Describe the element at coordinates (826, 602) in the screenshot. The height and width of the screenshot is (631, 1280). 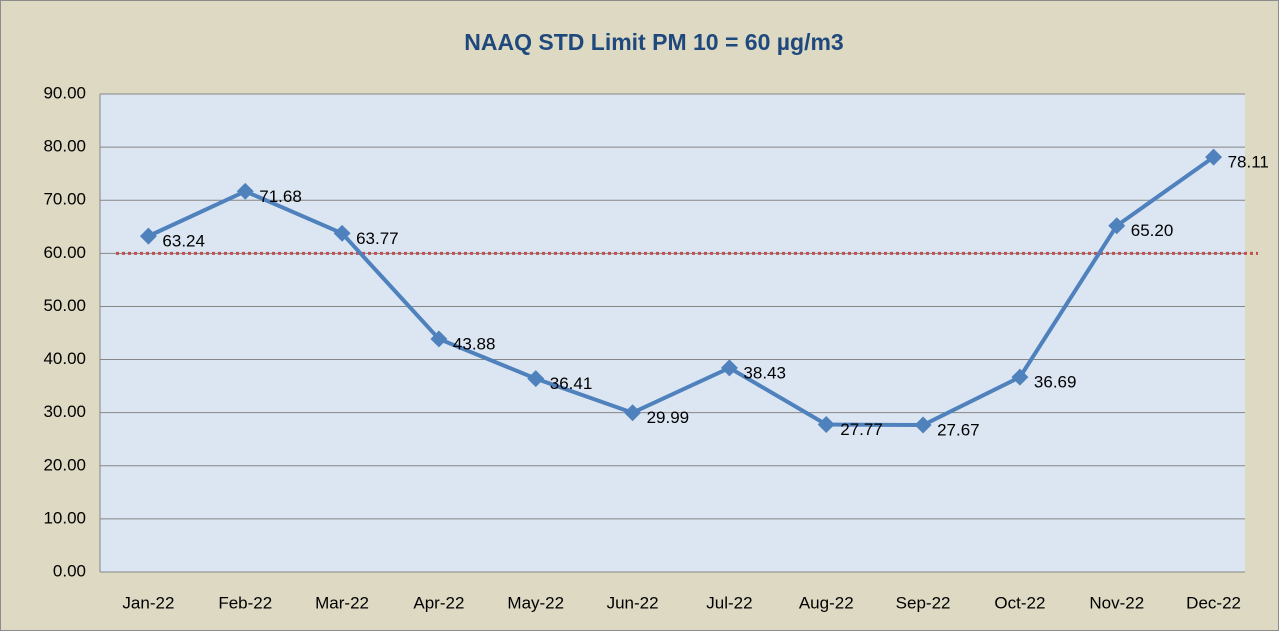
I see `x-tick-label: Aug-22` at that location.